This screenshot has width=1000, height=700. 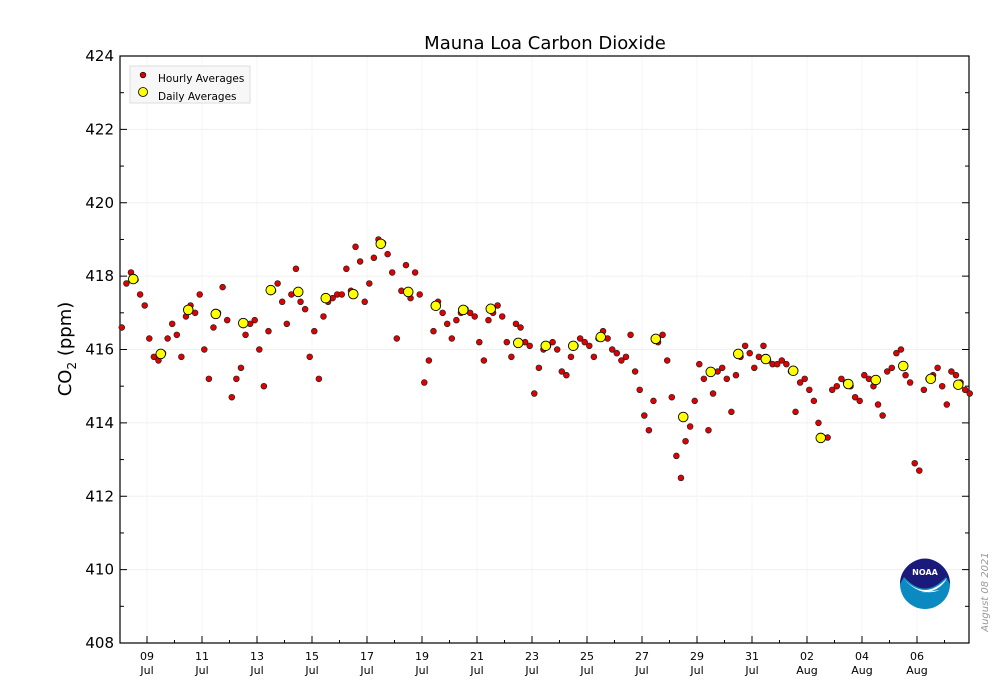 I want to click on chart-title: Mauna Loa Carbon Dioxide, so click(x=545, y=43).